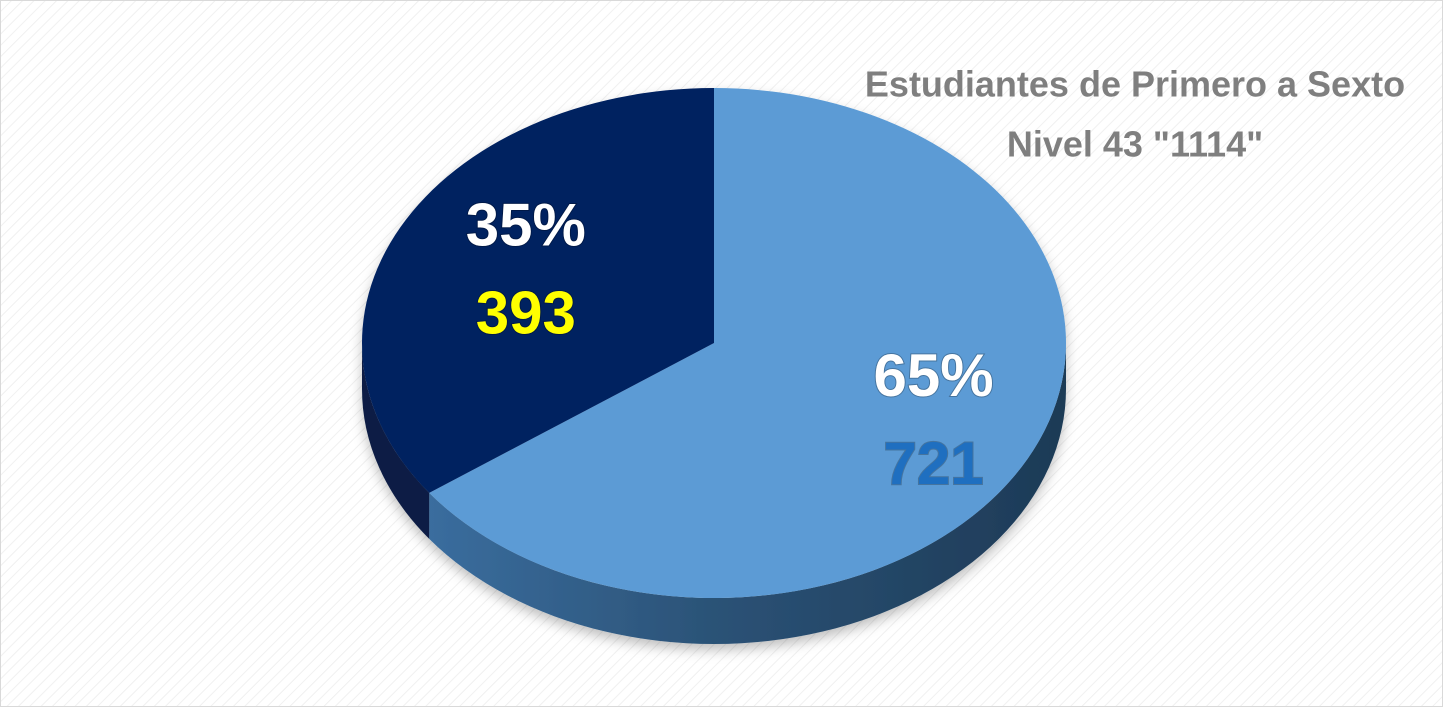  Describe the element at coordinates (1135, 144) in the screenshot. I see `chart-title: Nivel 43 "1114"` at that location.